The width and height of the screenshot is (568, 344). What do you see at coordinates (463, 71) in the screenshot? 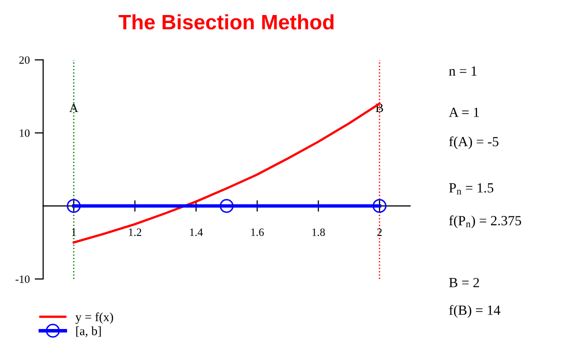
I see `text: n = 1` at bounding box center [463, 71].